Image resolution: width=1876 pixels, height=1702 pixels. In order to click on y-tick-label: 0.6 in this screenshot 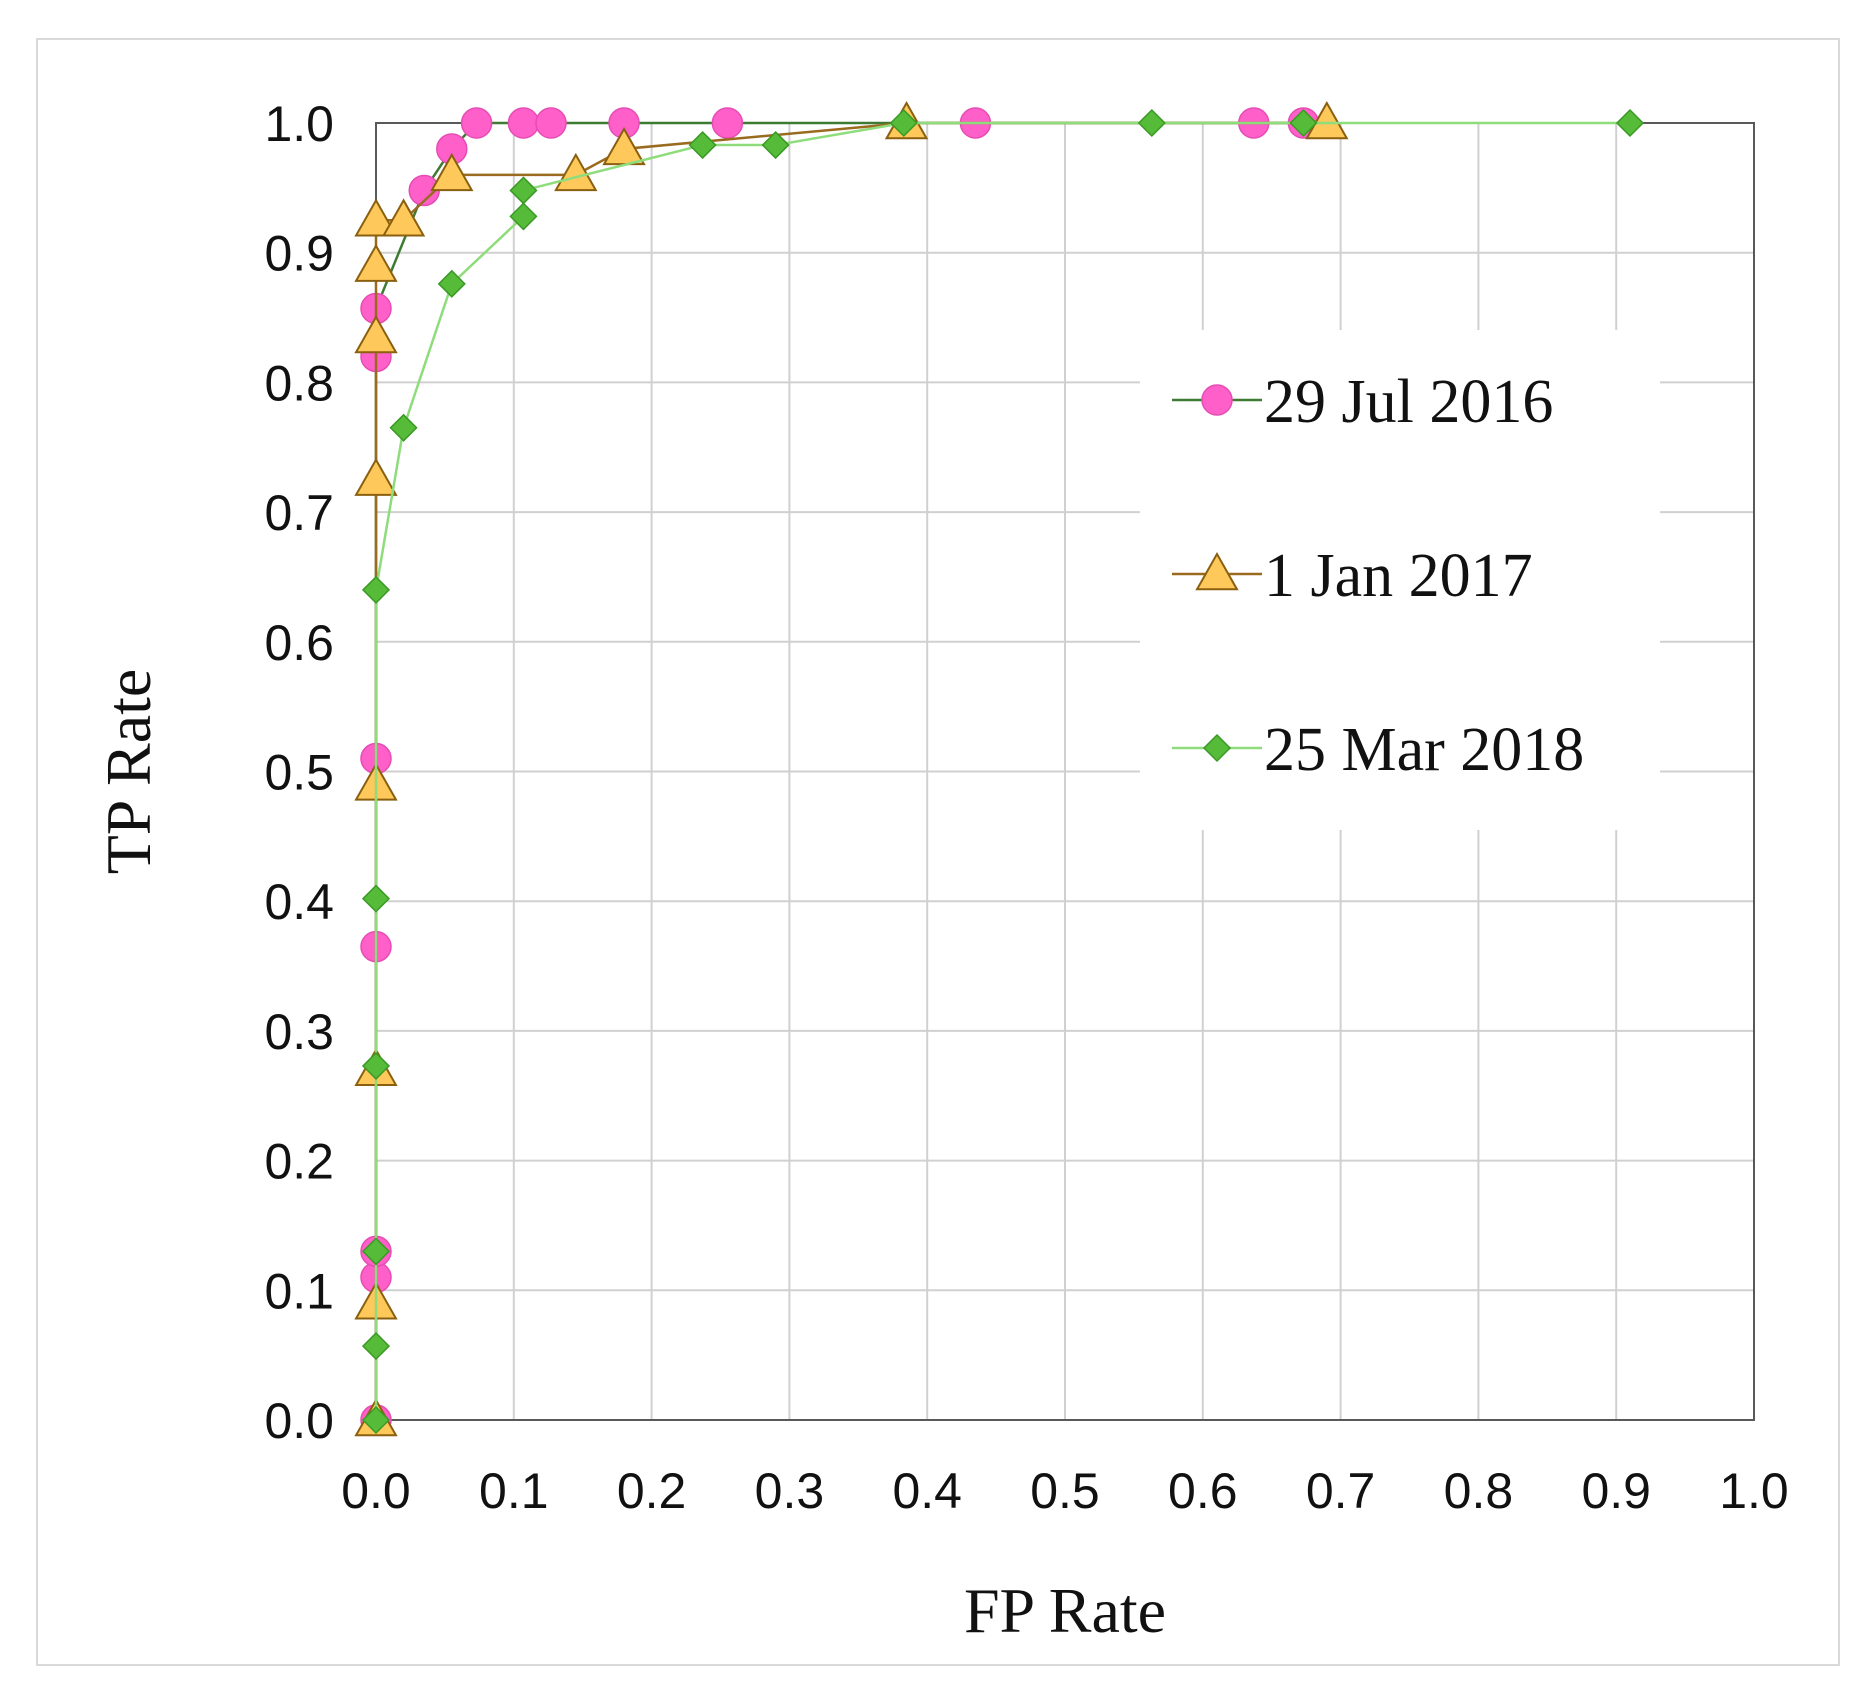, I will do `click(299, 643)`.